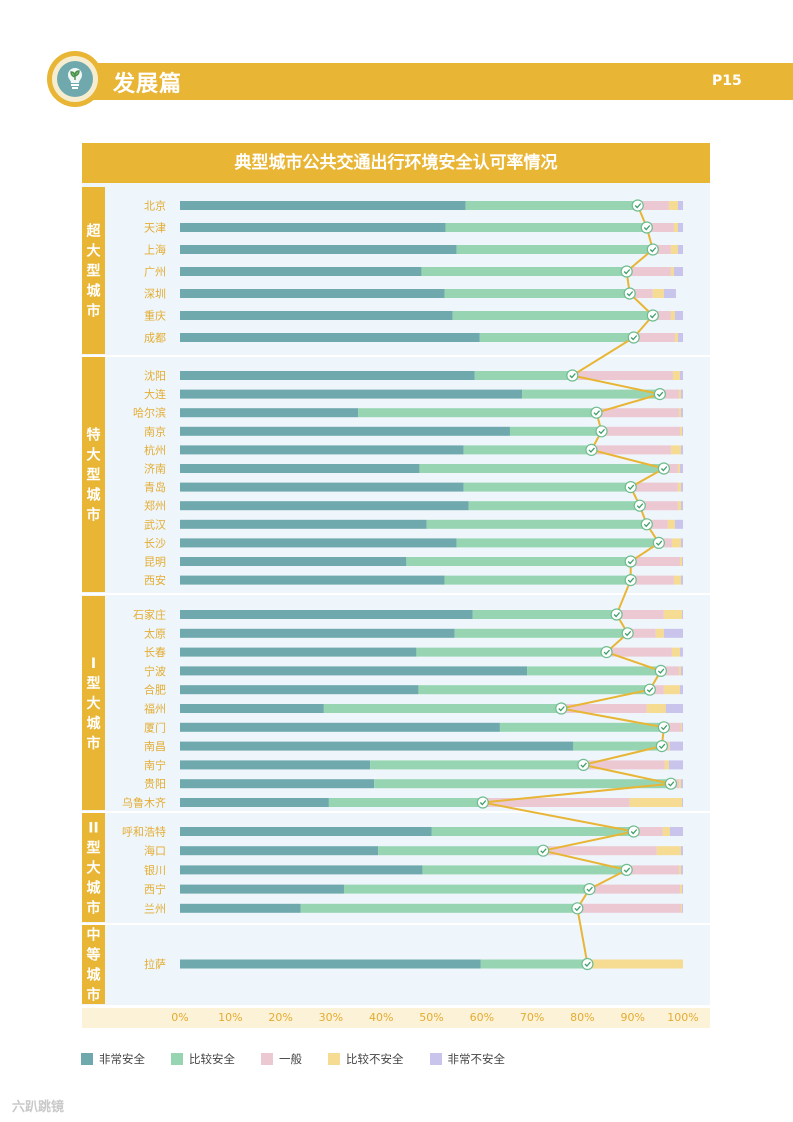 The width and height of the screenshot is (793, 1122). Describe the element at coordinates (435, 1059) in the screenshot. I see `legend-swatch` at that location.